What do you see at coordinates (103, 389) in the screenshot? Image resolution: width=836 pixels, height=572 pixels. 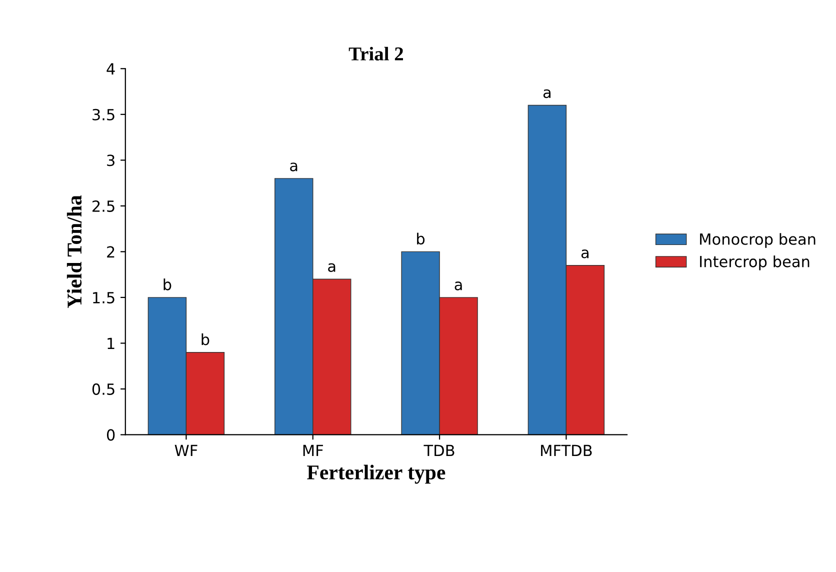 I see `y-tick-label: 0.5` at bounding box center [103, 389].